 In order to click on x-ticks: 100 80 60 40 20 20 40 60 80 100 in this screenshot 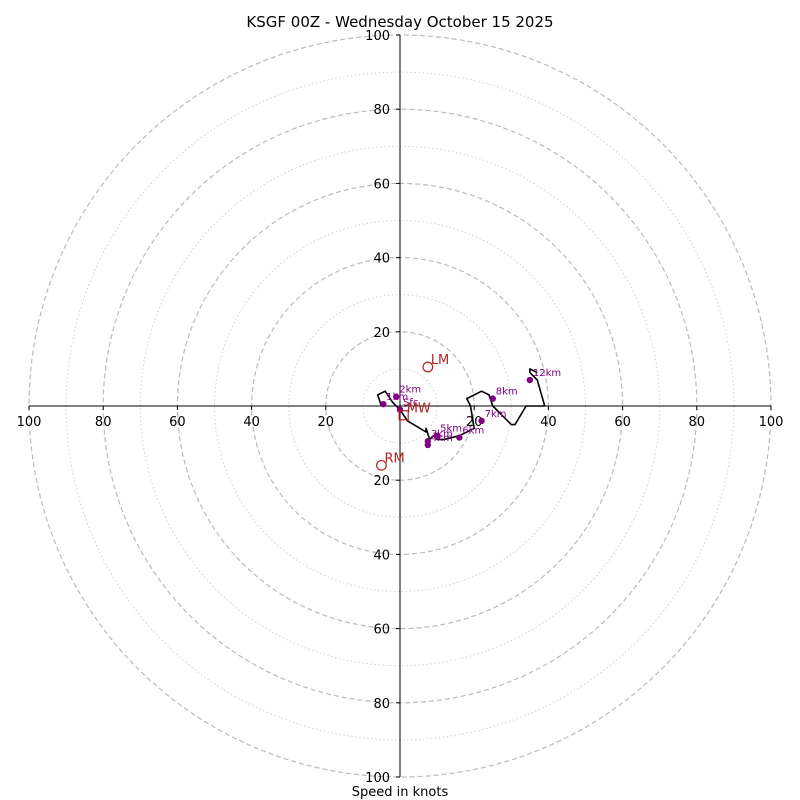, I will do `click(400, 418)`.